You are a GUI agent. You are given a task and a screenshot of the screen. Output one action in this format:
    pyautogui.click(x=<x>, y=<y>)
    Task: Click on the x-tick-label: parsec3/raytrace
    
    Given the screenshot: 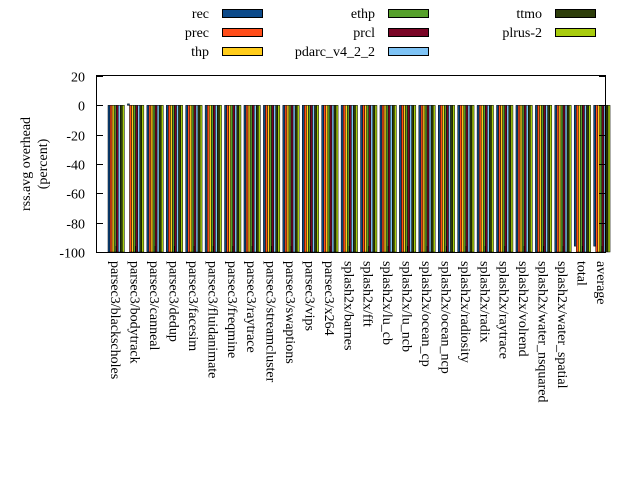 What is the action you would take?
    pyautogui.click(x=250, y=307)
    